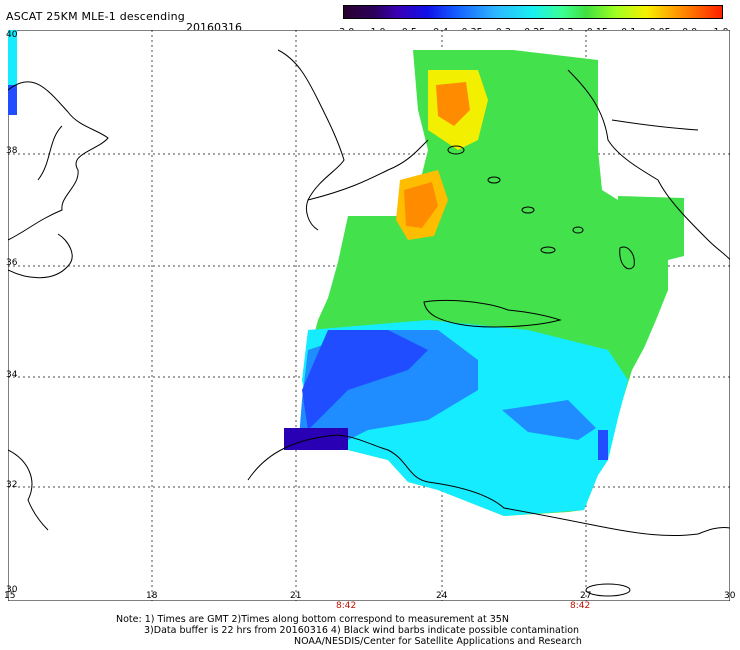 This screenshot has width=740, height=650. What do you see at coordinates (346, 606) in the screenshot?
I see `time-label-1: 8:42` at bounding box center [346, 606].